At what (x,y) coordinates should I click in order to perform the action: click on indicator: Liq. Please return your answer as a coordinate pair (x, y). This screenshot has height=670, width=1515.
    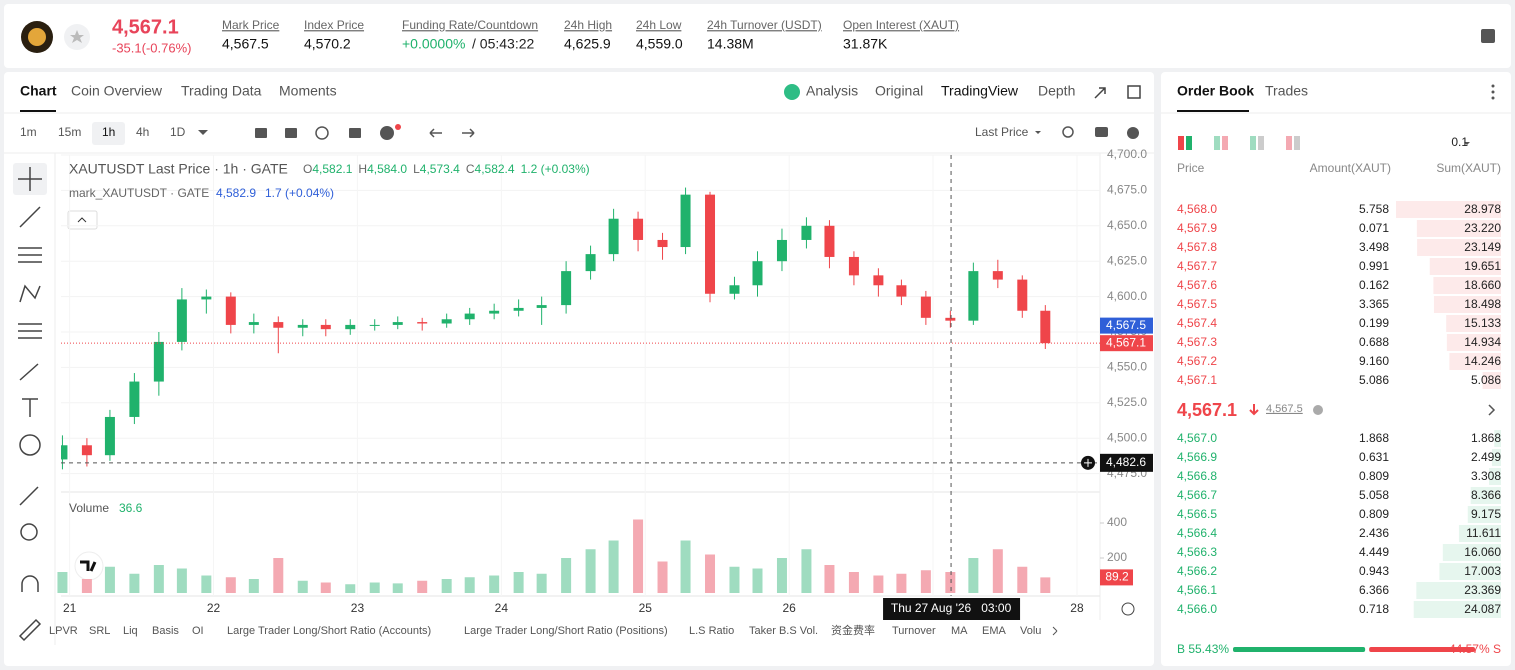
    Looking at the image, I should click on (130, 631).